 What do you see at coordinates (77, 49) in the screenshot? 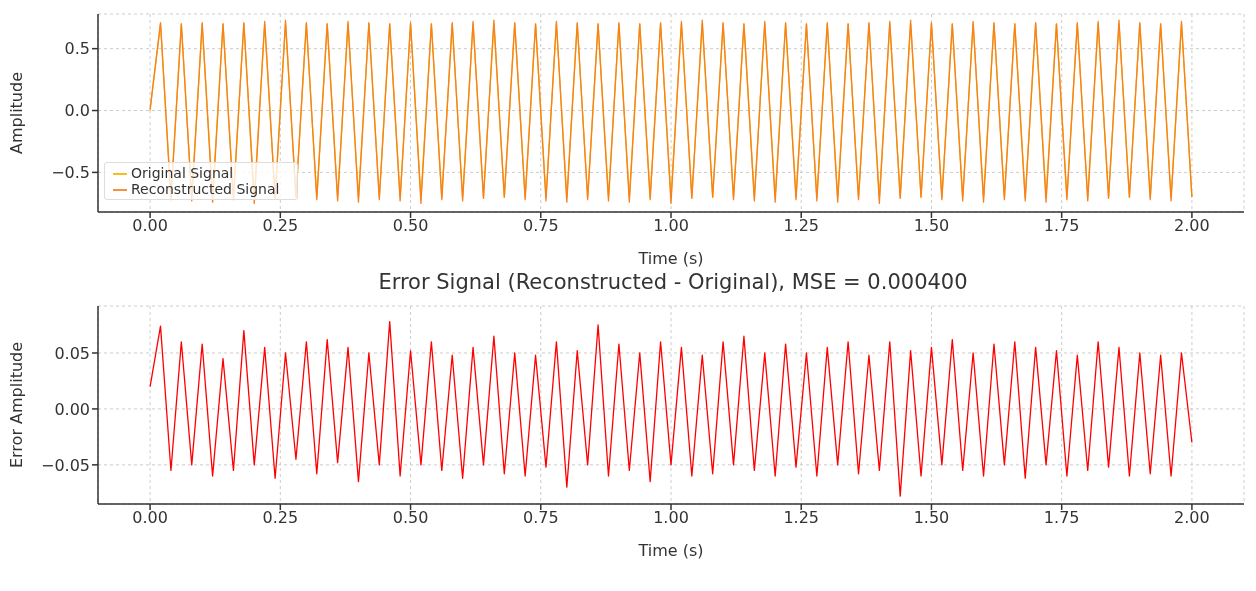
I see `y-tick-label: 0.5` at bounding box center [77, 49].